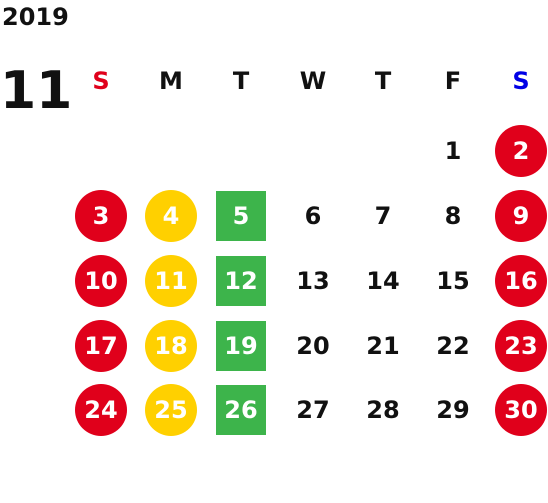 The image size is (548, 503). Describe the element at coordinates (241, 81) in the screenshot. I see `weekday-tuesday: T` at that location.